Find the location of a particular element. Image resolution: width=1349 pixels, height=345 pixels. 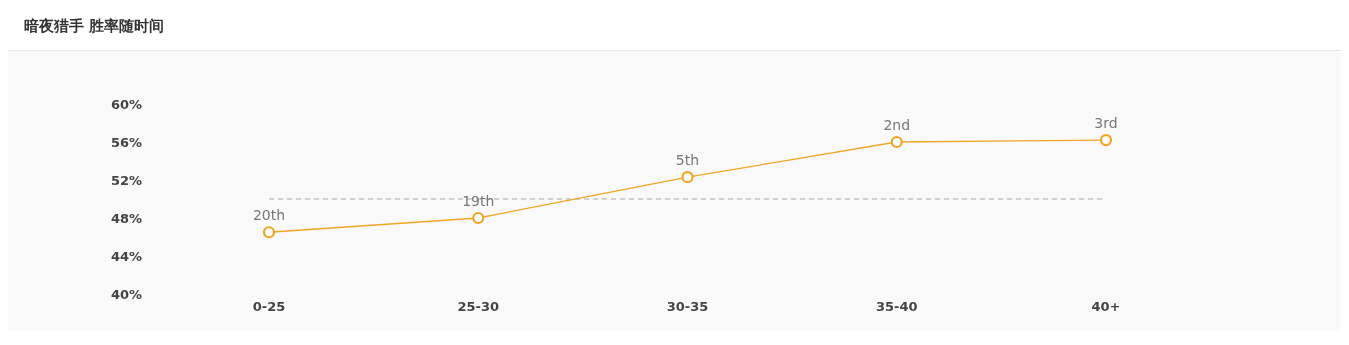

x-tick-label: 40+ is located at coordinates (1106, 307).